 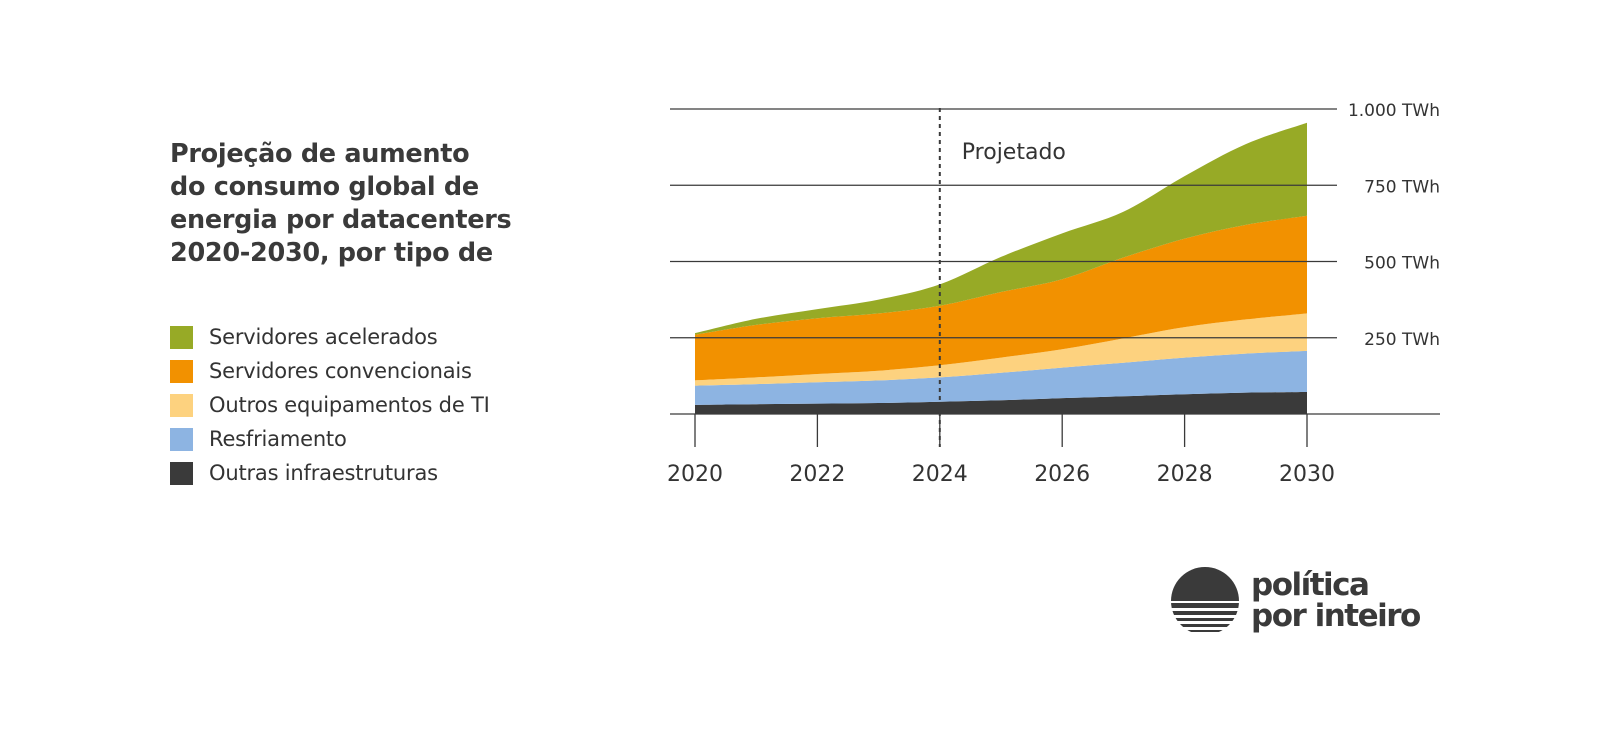 I want to click on x-tick-label-6: 2030, so click(x=1307, y=474).